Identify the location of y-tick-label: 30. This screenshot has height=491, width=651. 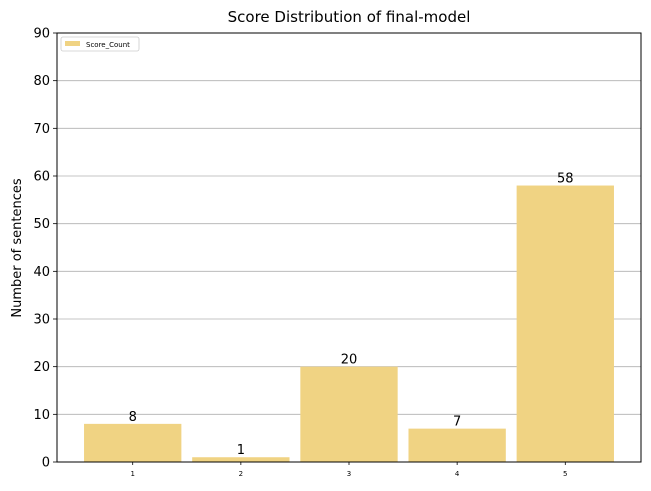
(41, 320).